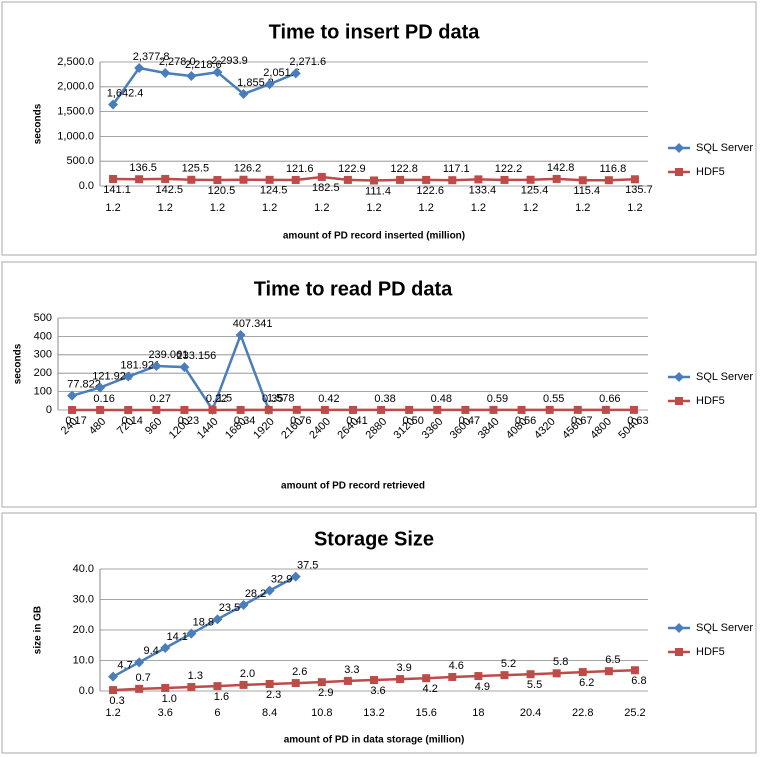  I want to click on data-label: 0.3, so click(116, 701).